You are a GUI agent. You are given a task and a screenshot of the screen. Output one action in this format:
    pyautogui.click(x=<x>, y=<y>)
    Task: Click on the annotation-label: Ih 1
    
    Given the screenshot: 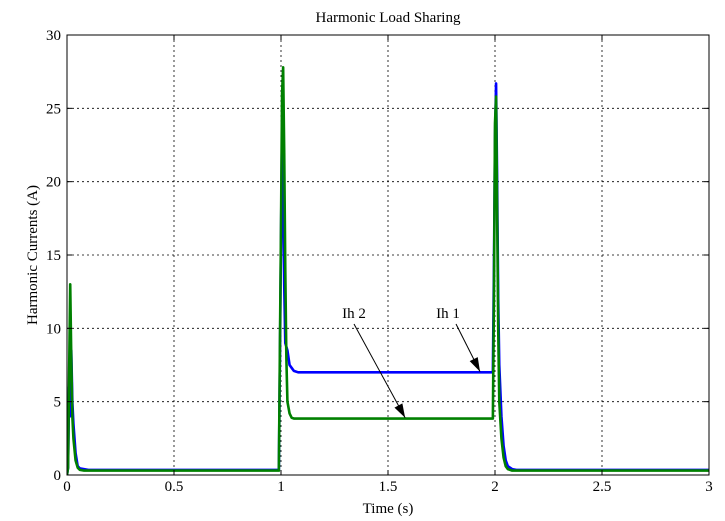 What is the action you would take?
    pyautogui.click(x=448, y=314)
    